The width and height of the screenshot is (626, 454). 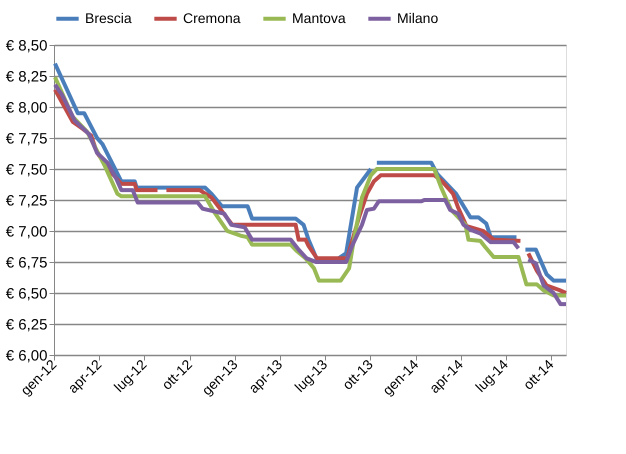 I want to click on y-tick-label: € 6,75, so click(x=27, y=263).